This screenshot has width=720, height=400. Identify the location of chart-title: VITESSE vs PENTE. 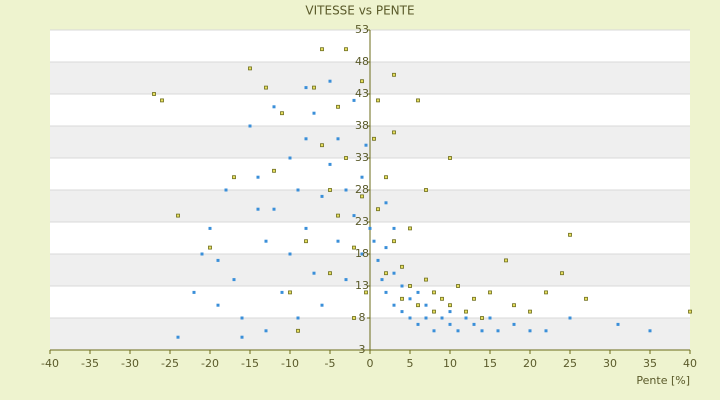
(359, 11).